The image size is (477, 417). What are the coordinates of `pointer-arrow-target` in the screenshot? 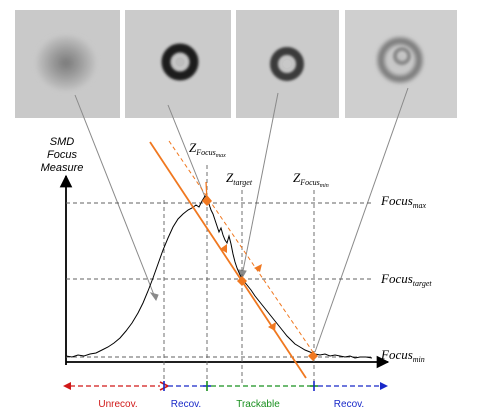 It's located at (242, 274).